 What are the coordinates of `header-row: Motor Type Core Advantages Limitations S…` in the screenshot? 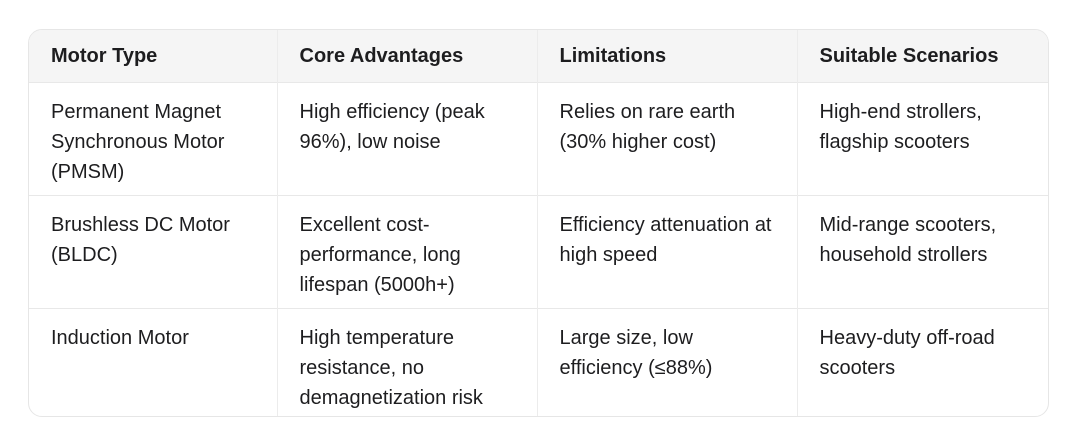 It's located at (538, 56).